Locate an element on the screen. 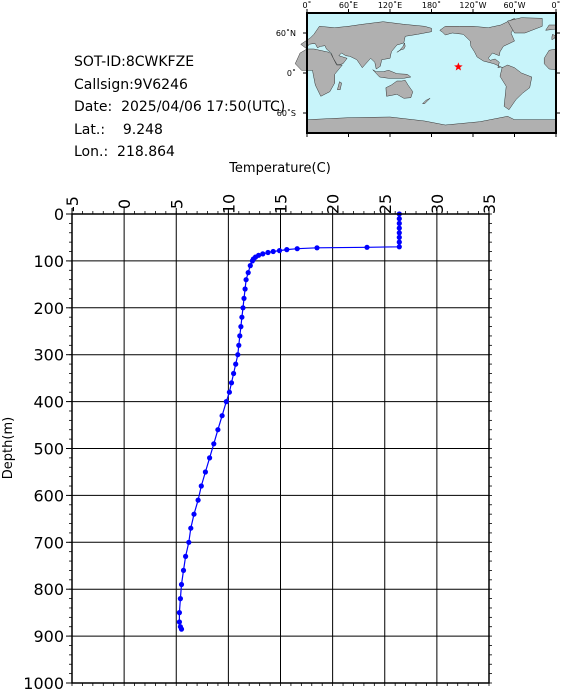  x-tick-label: 0 is located at coordinates (124, 204).